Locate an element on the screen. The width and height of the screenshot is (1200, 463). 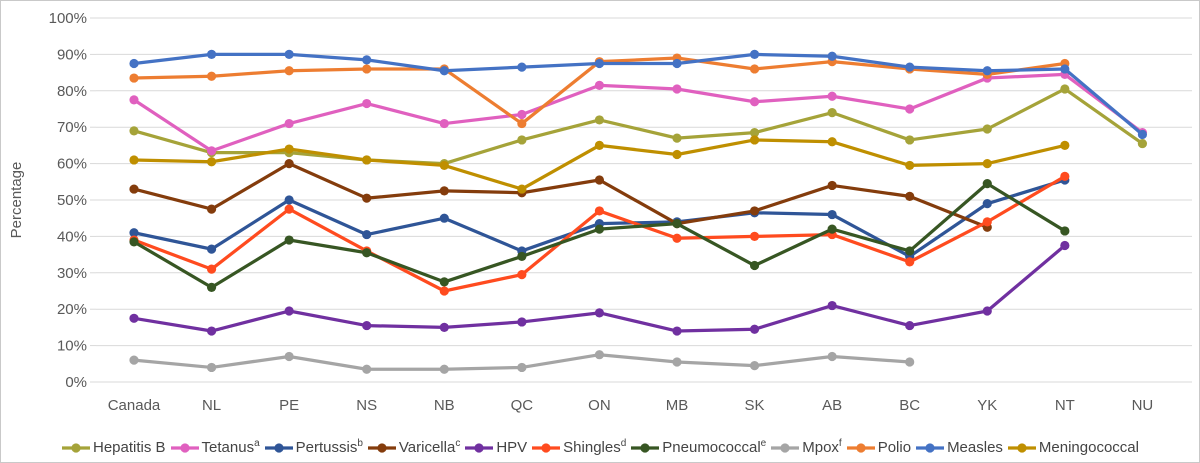
x-tick-label: BC is located at coordinates (909, 405).